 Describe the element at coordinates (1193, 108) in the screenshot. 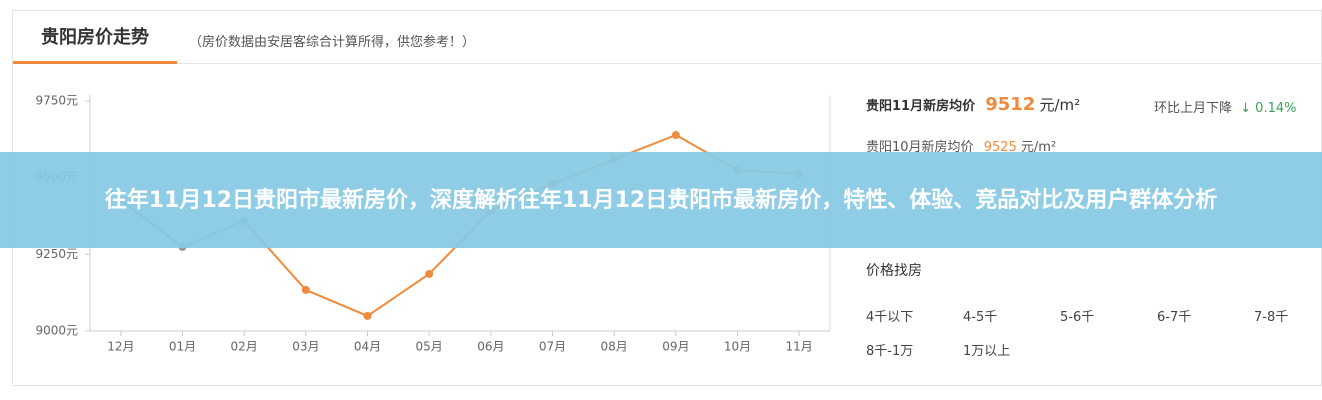

I see `change-label: 环比上月下降` at that location.